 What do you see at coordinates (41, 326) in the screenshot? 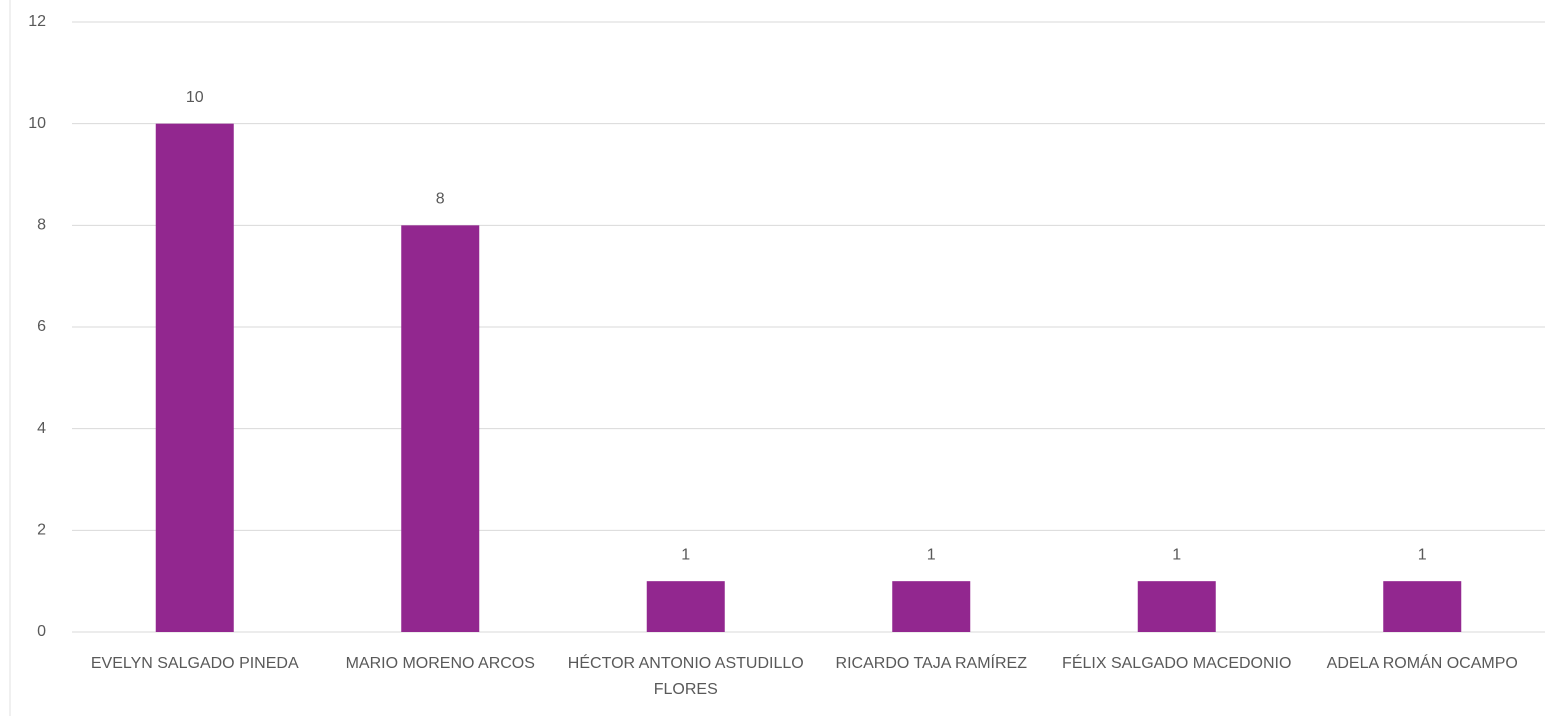
I see `y-tick-label: 6` at bounding box center [41, 326].